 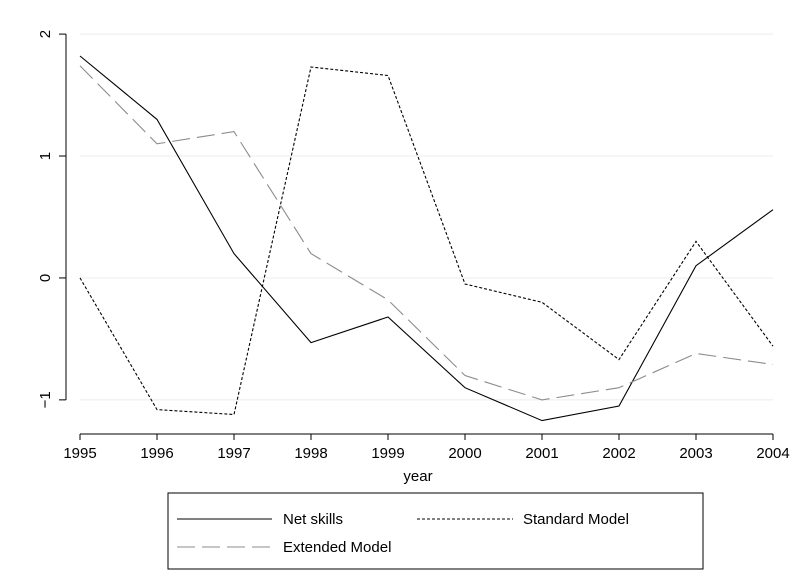 I want to click on x-tick-label: 1997, so click(x=233, y=453).